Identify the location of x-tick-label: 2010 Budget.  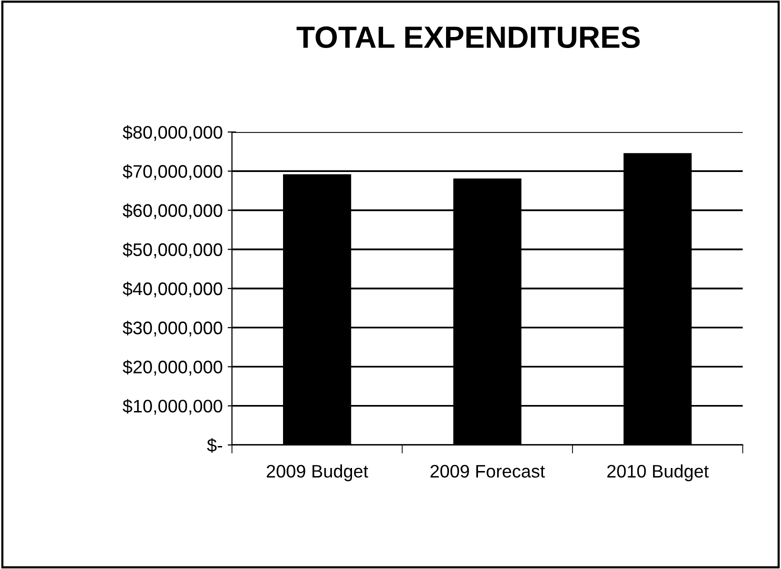
(658, 473).